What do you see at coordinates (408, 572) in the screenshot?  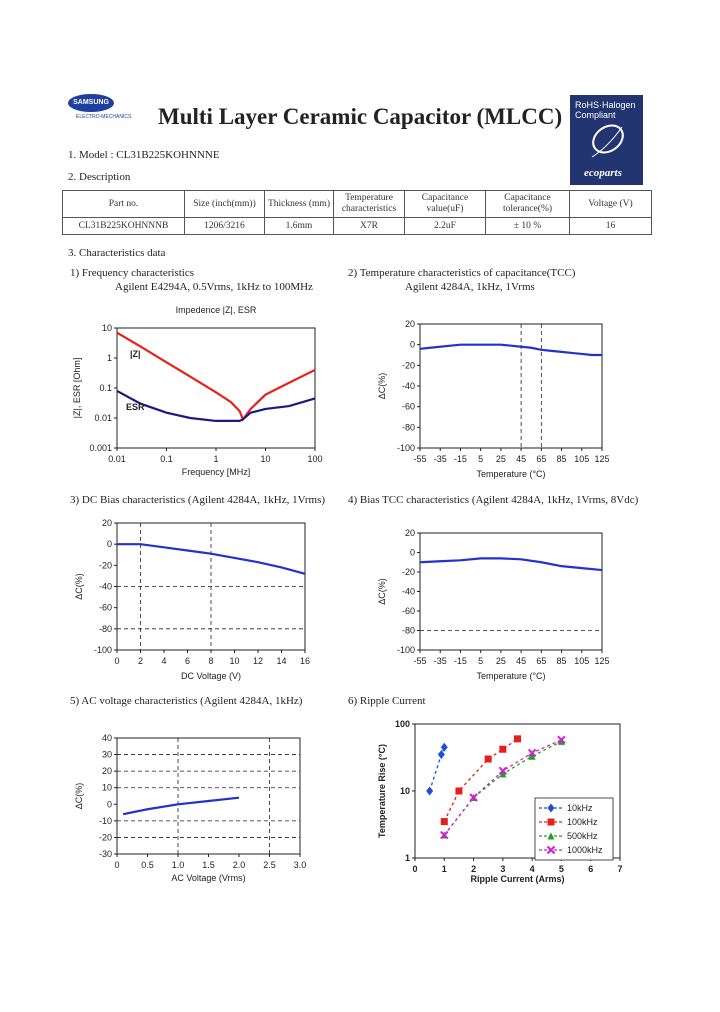 I see `y-tick-label: -20` at bounding box center [408, 572].